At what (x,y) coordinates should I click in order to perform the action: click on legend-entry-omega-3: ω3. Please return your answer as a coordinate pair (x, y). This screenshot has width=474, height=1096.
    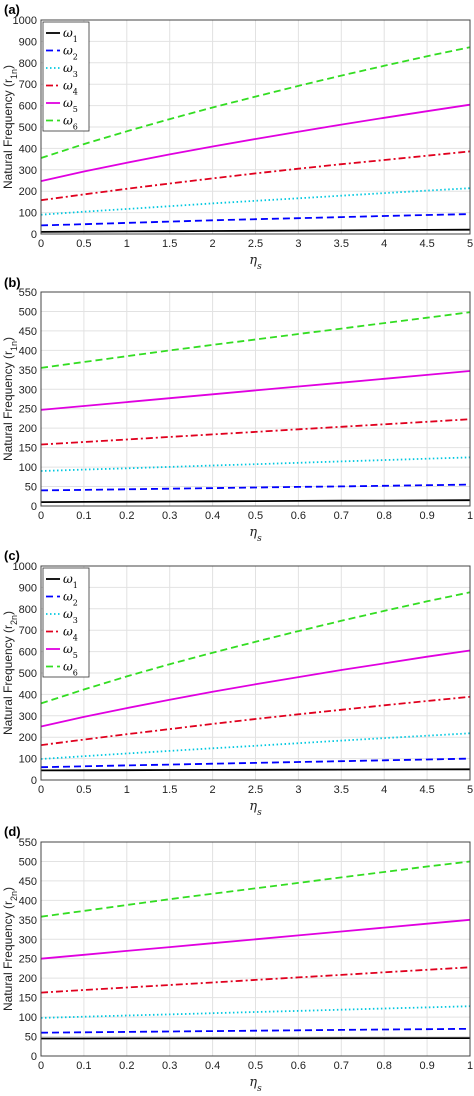
    Looking at the image, I should click on (70, 70).